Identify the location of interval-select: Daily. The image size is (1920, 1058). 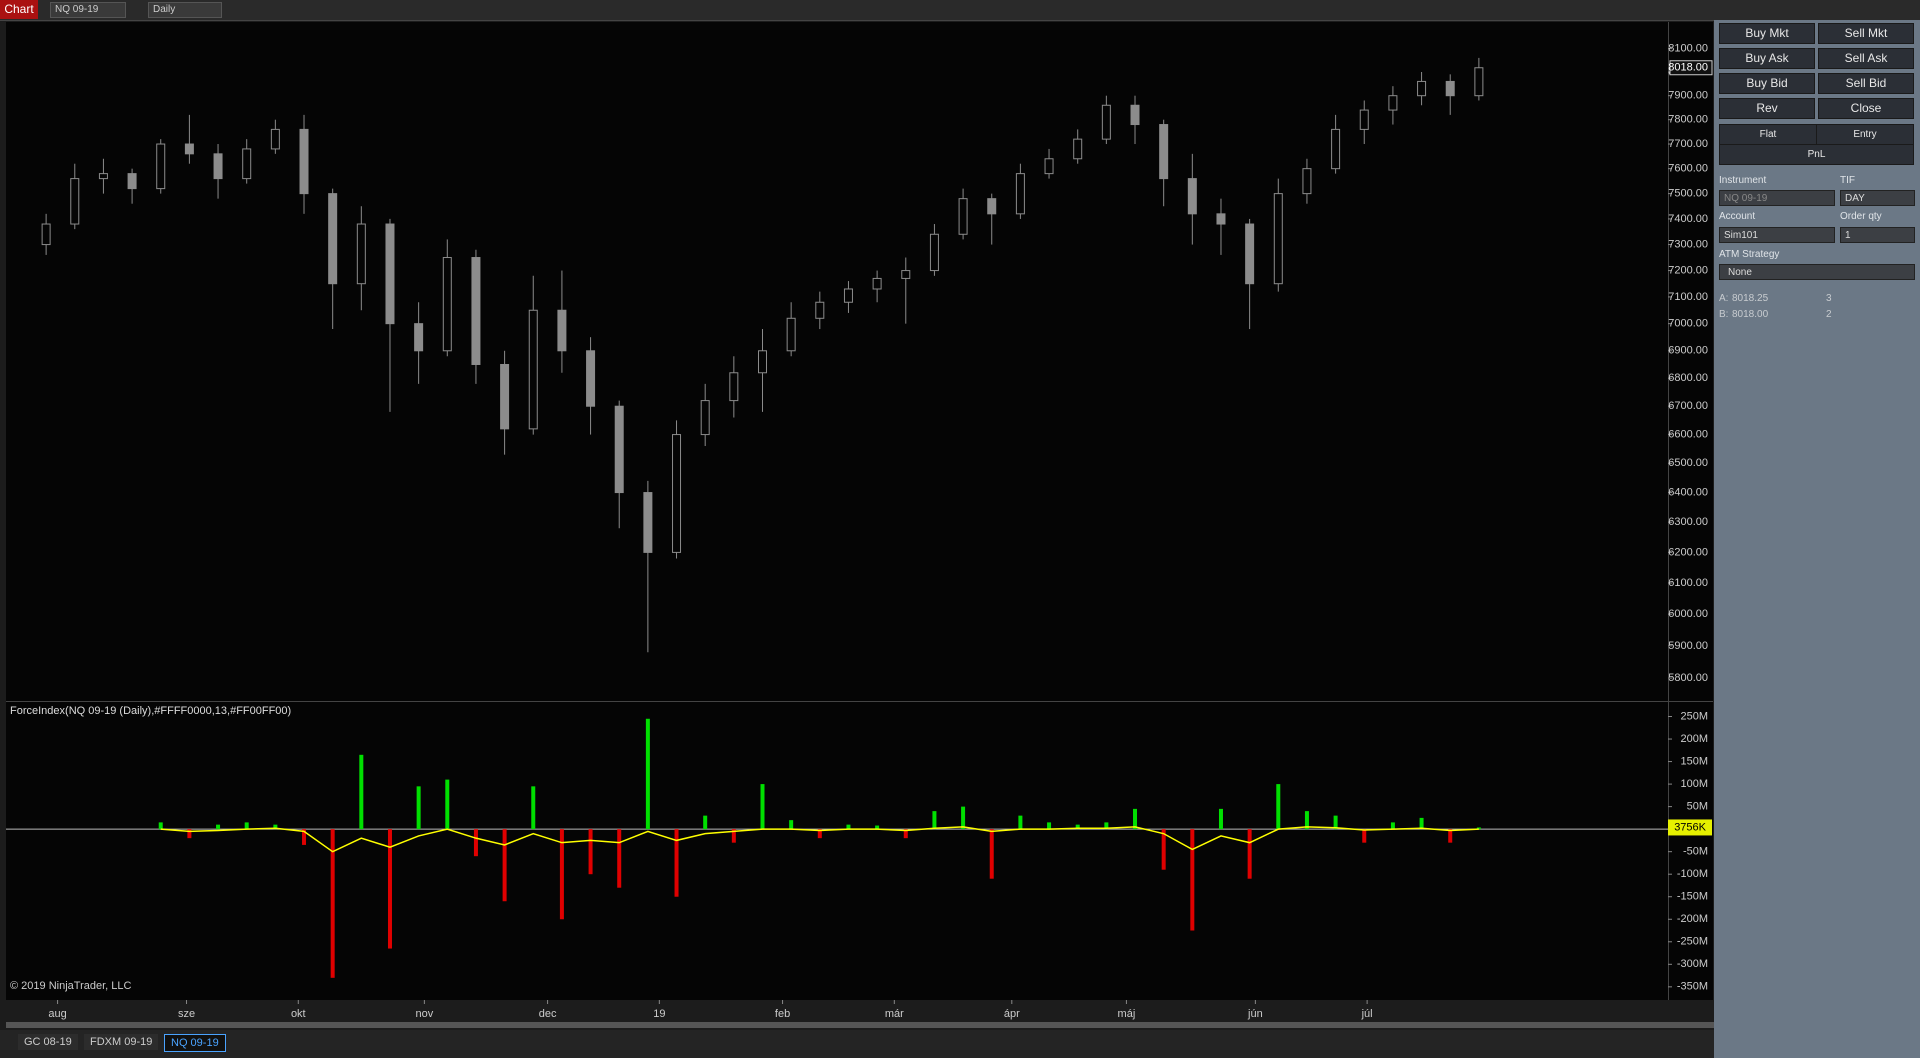
(185, 10).